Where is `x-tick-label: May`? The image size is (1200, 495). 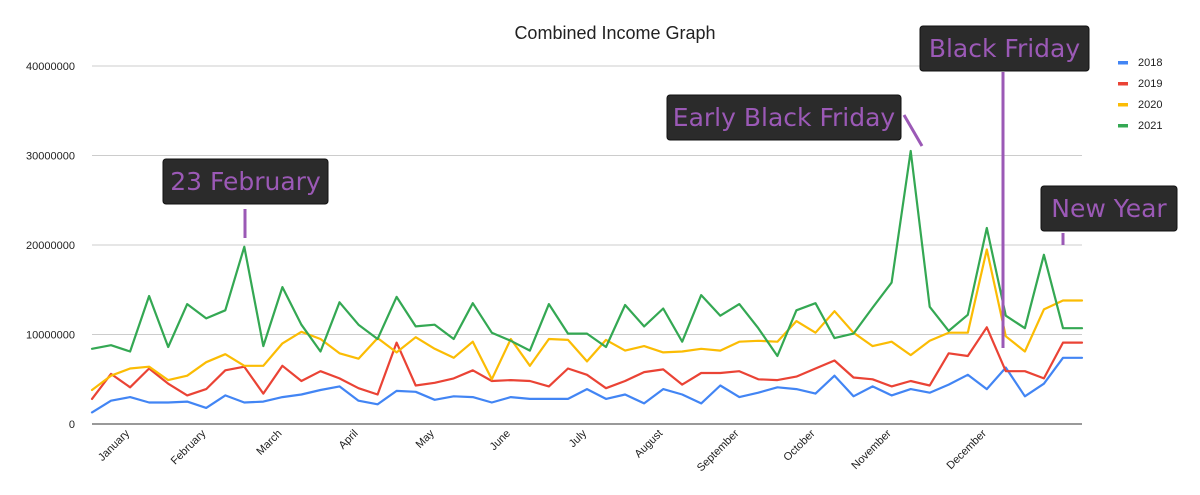
x-tick-label: May is located at coordinates (426, 439).